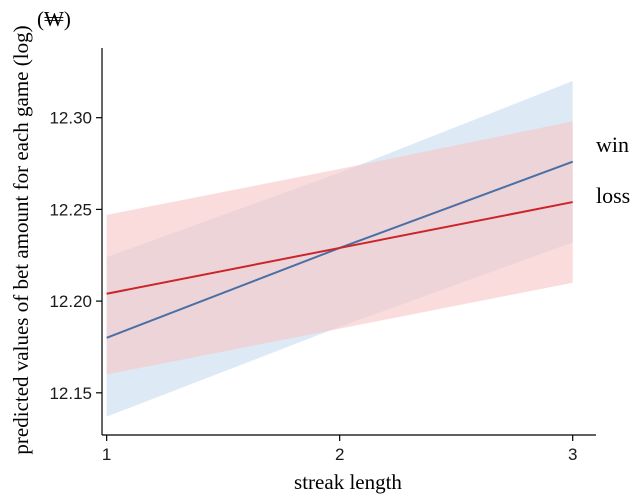  I want to click on x-ticks: 1 2 3, so click(339, 449).